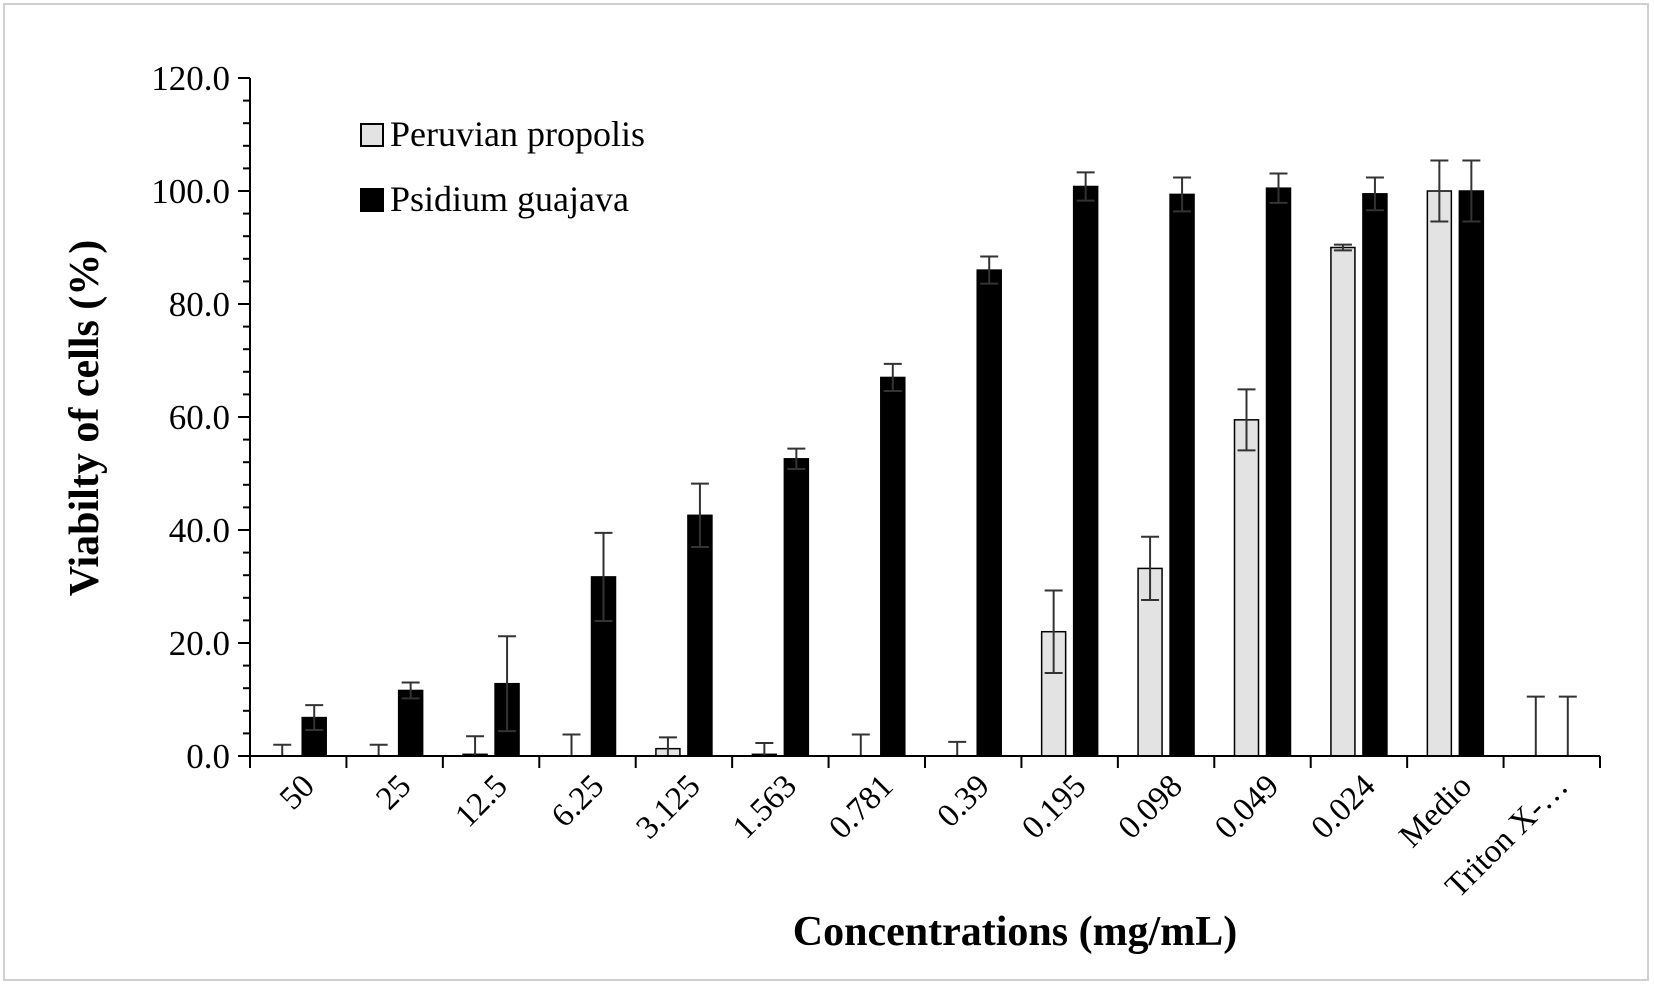 This screenshot has height=986, width=1654. Describe the element at coordinates (1054, 807) in the screenshot. I see `x-tick-label: 0.195` at that location.